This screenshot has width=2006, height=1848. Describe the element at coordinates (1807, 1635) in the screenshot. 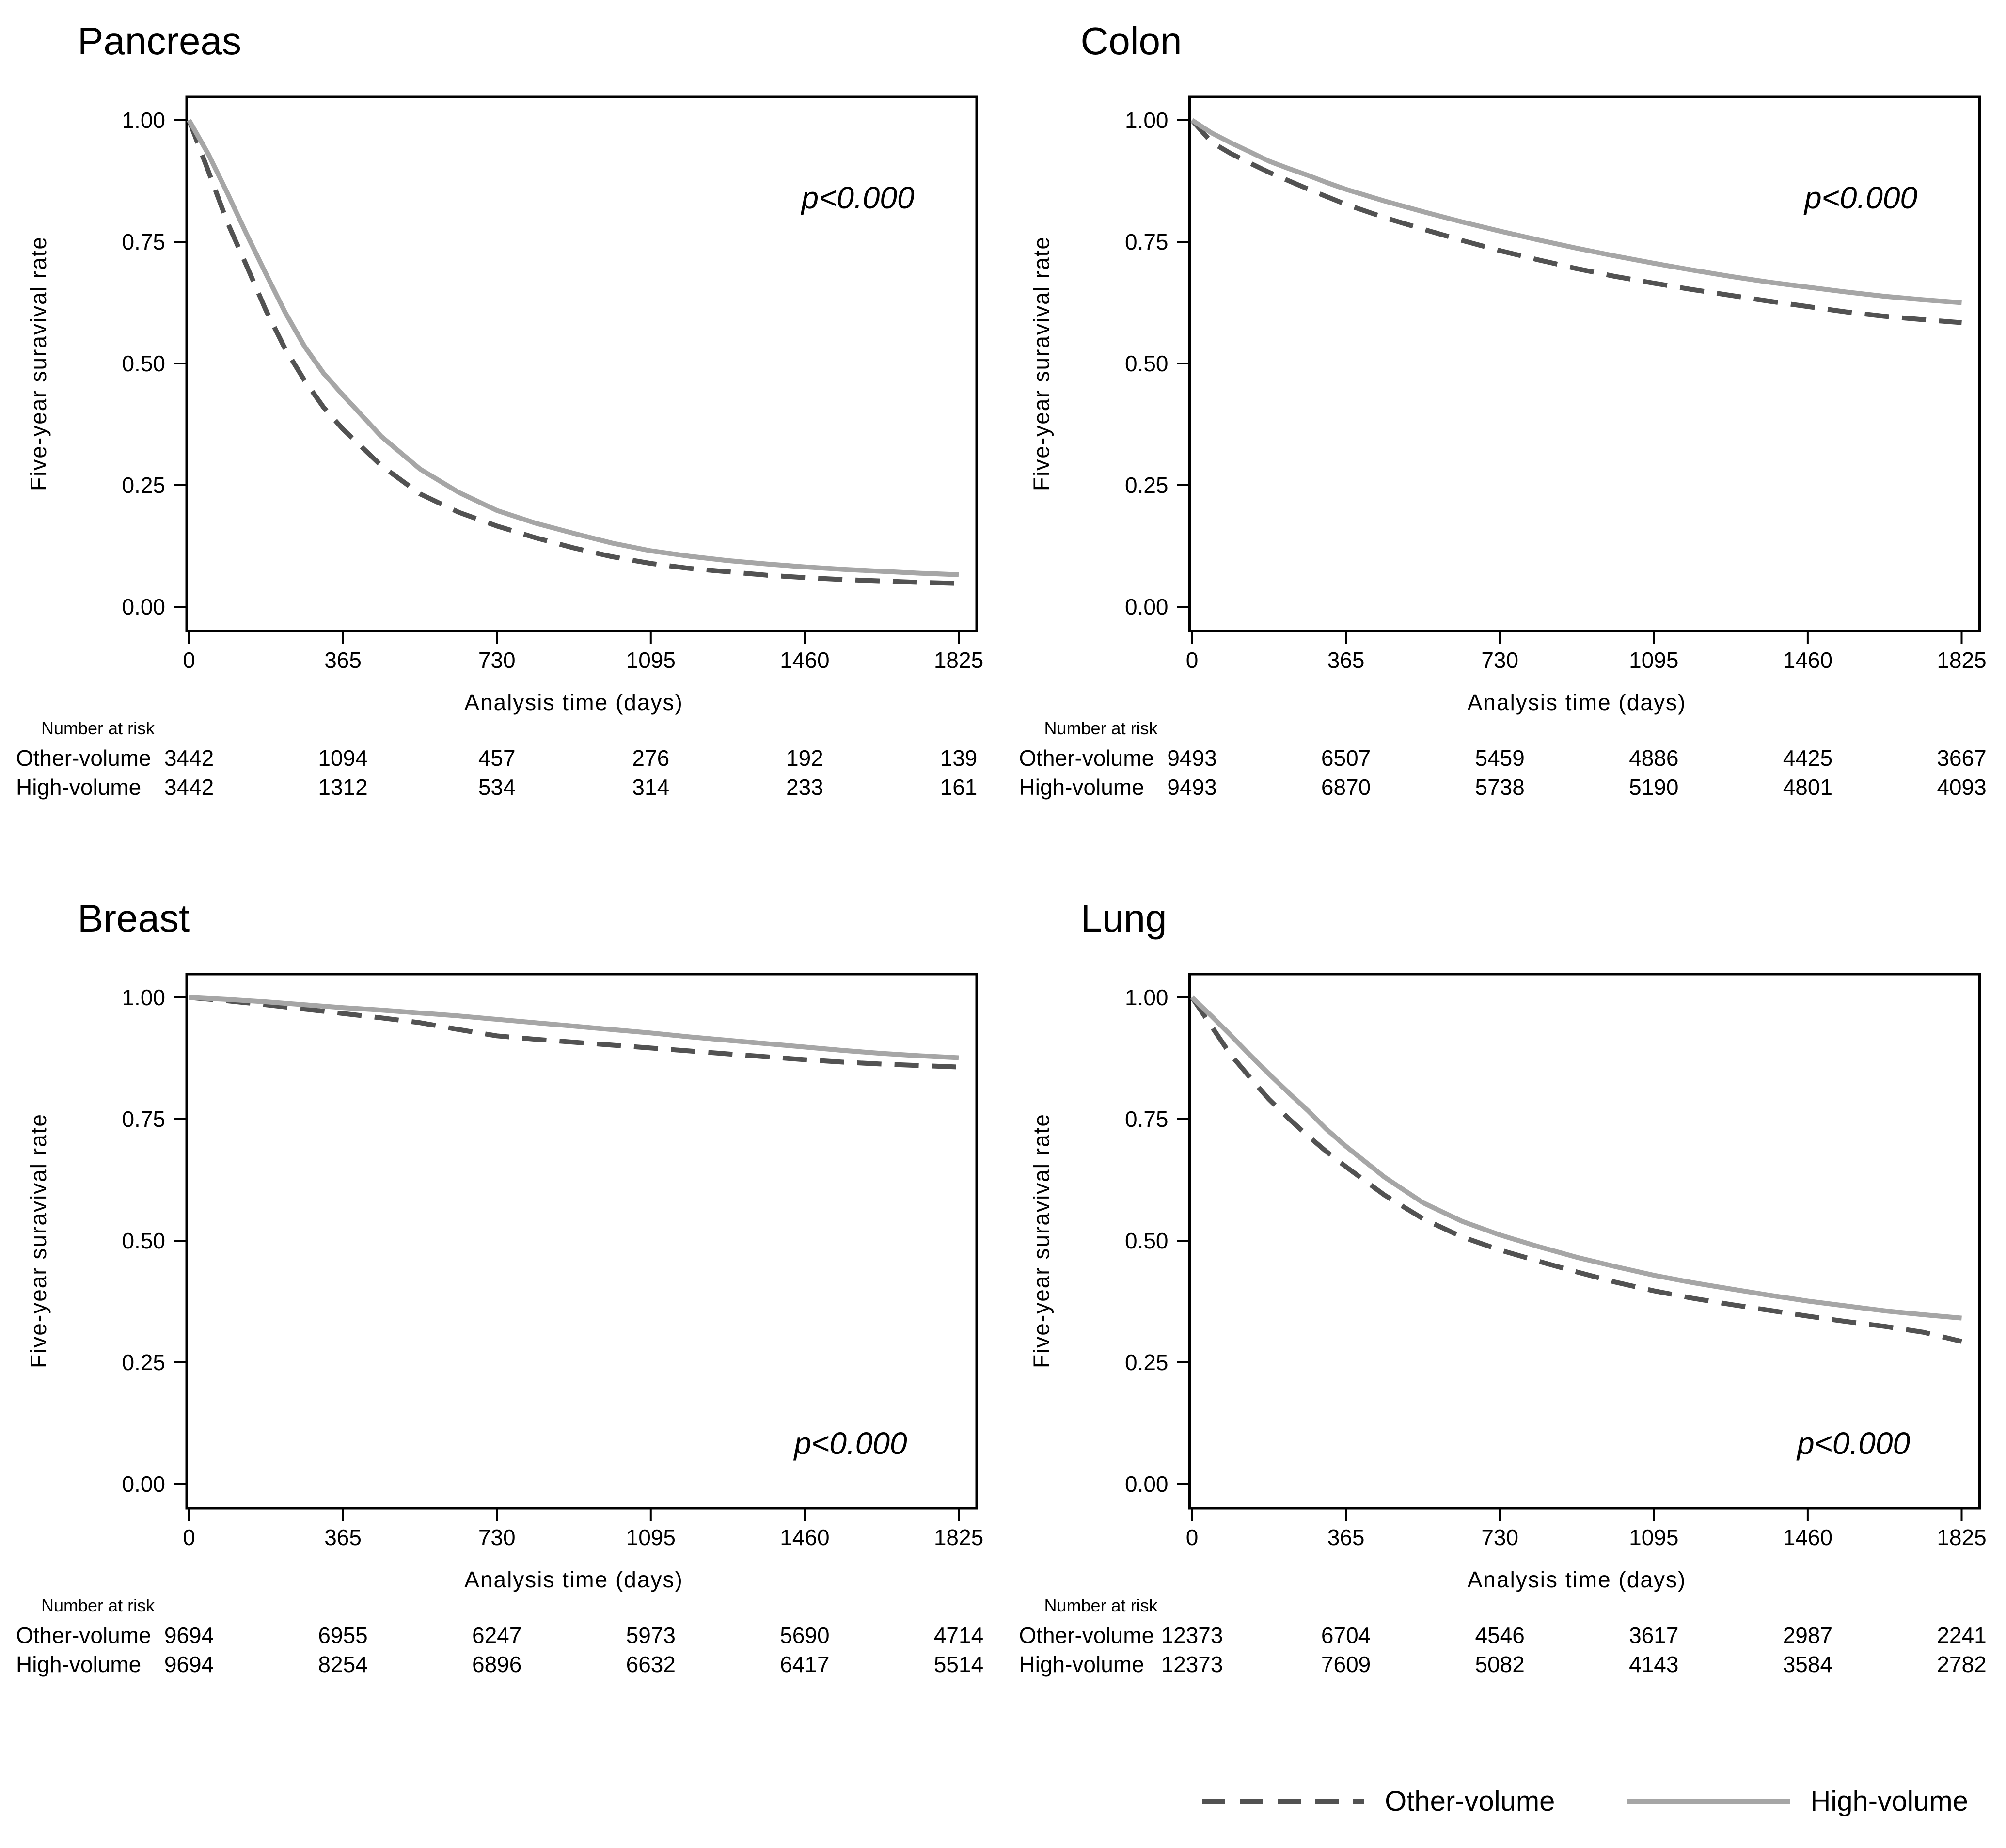

I see `risk-count: 2987` at that location.